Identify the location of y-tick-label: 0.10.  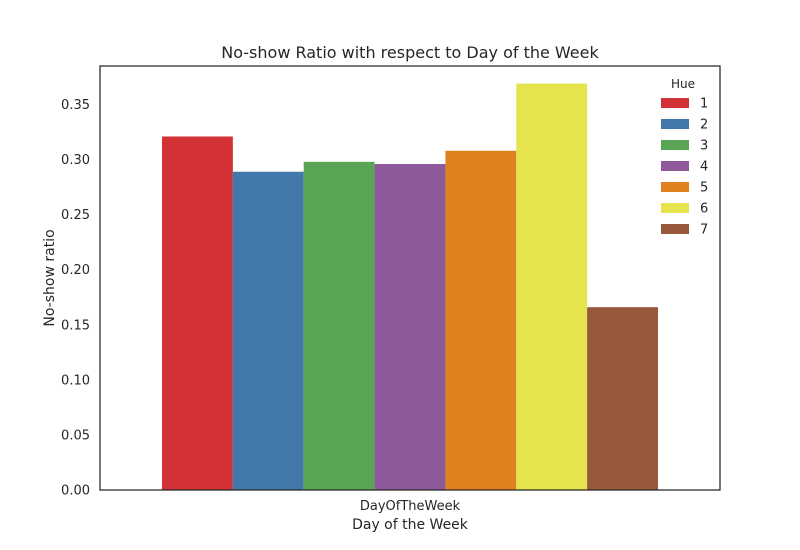
(75, 380).